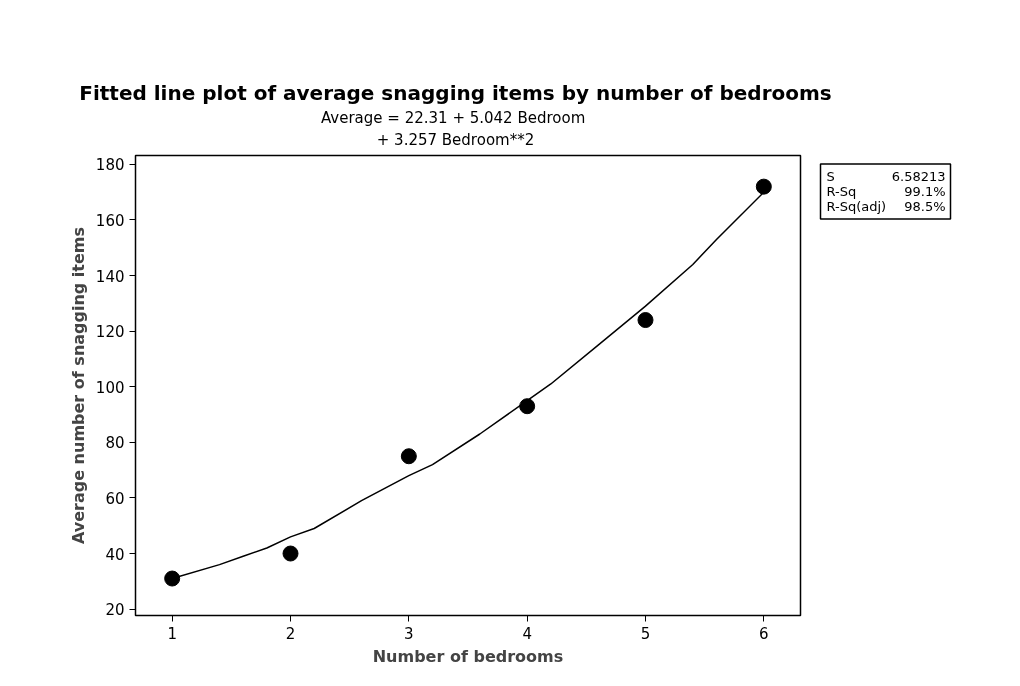 This screenshot has height=686, width=1020. I want to click on y-tick-label: 40, so click(115, 554).